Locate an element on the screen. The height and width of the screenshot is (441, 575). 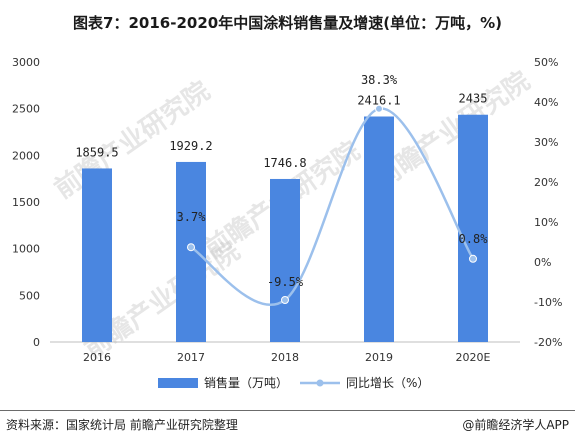
legend-bar-swatch is located at coordinates (178, 383).